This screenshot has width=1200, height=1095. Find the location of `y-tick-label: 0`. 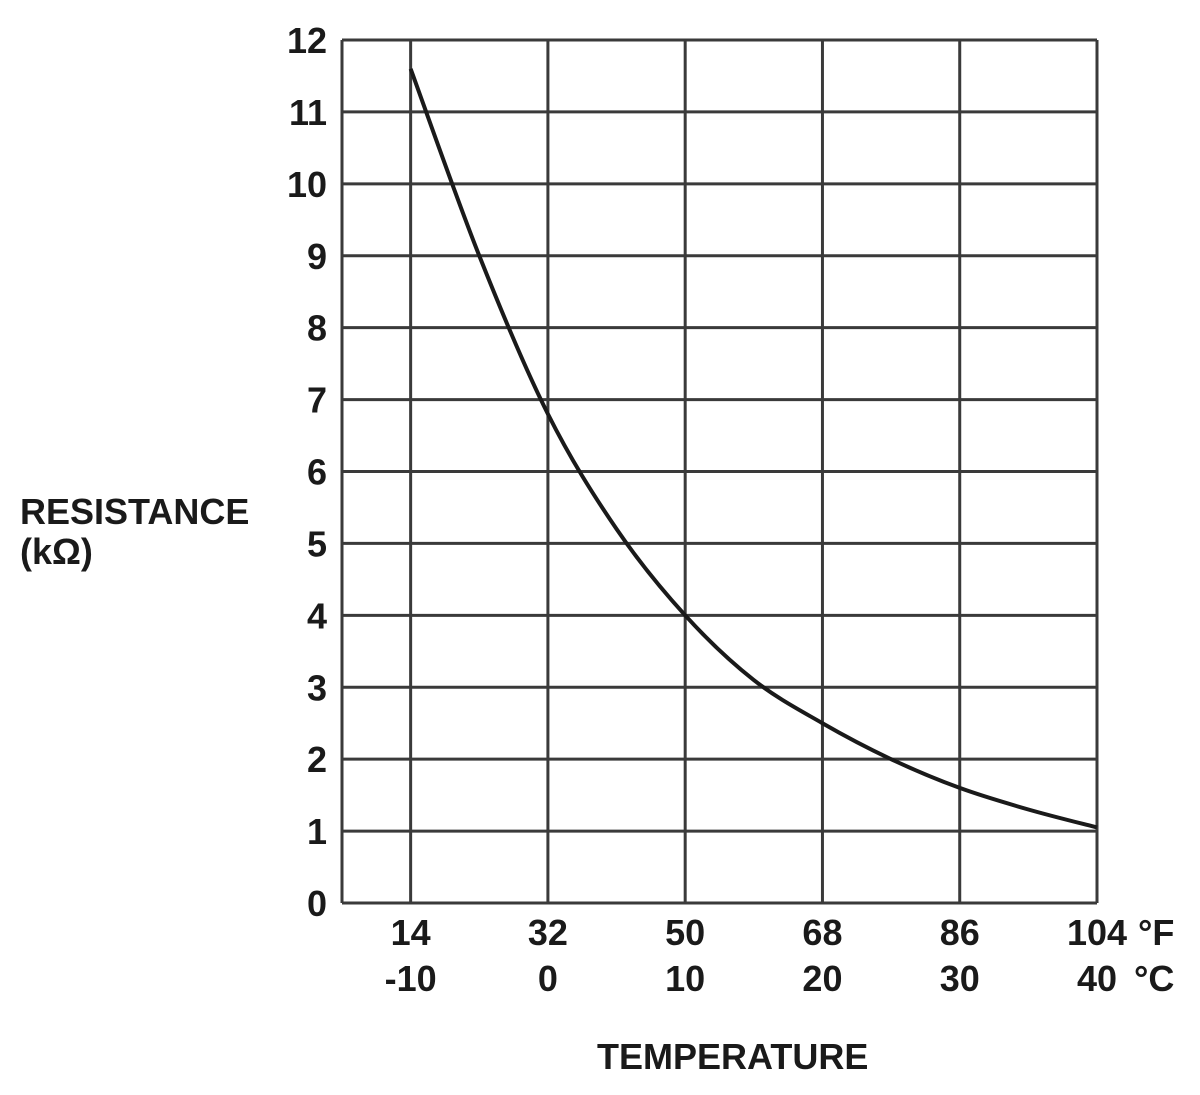

y-tick-label: 0 is located at coordinates (317, 903).